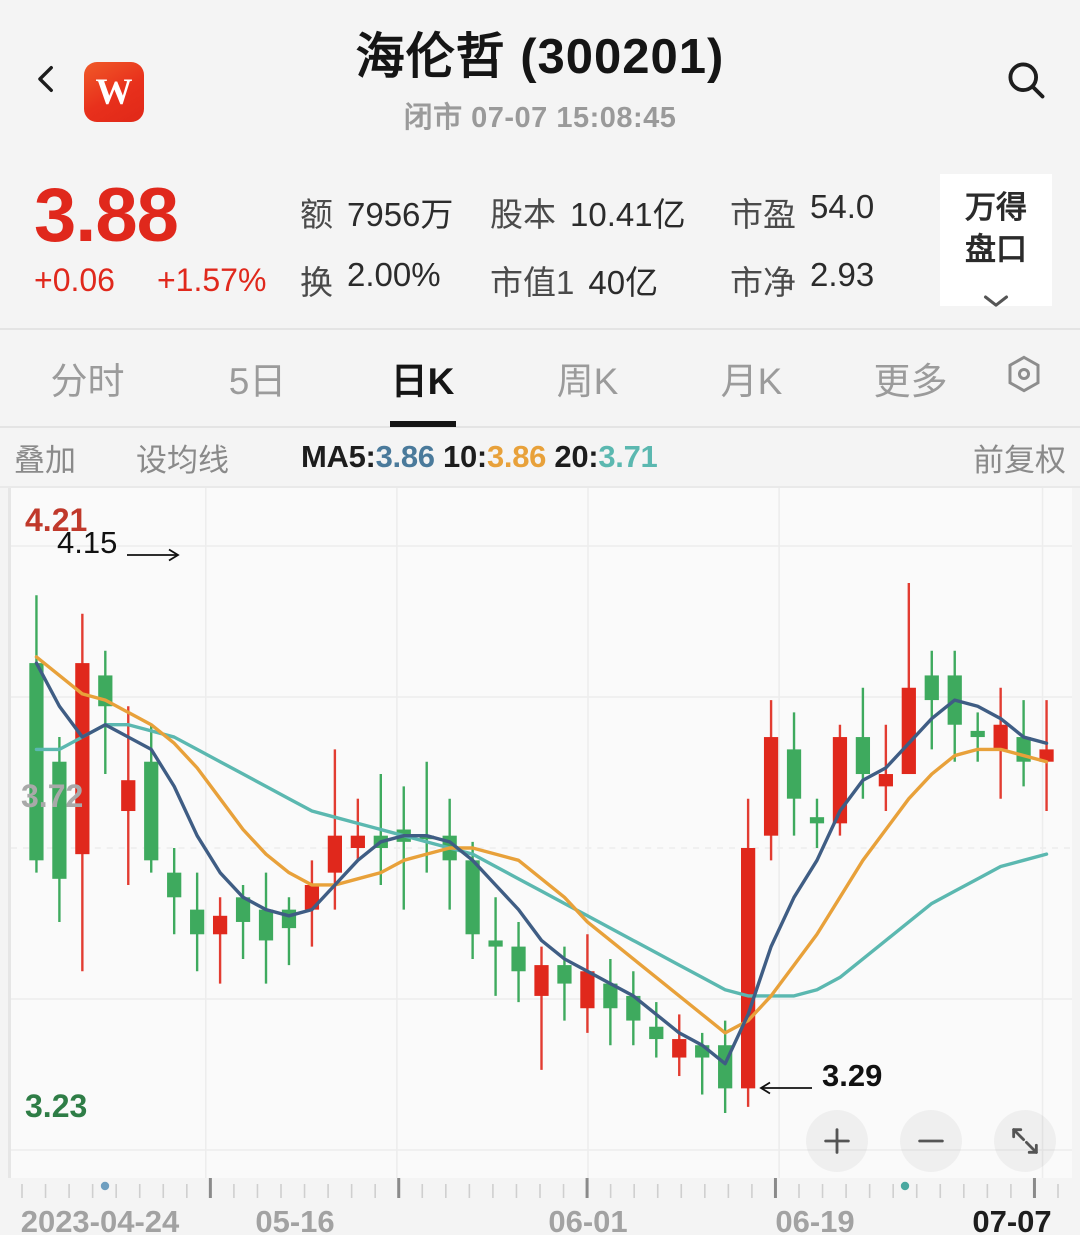  What do you see at coordinates (996, 207) in the screenshot?
I see `panko-line-1: 万得` at bounding box center [996, 207].